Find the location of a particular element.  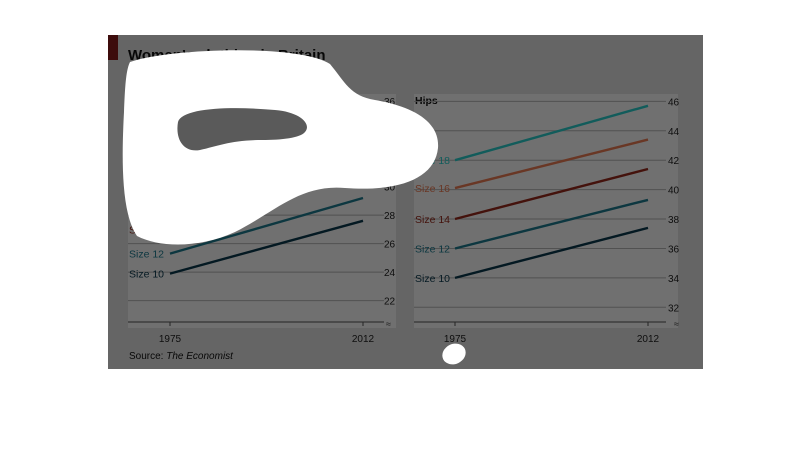

y-tick-label: 38 is located at coordinates (674, 220).